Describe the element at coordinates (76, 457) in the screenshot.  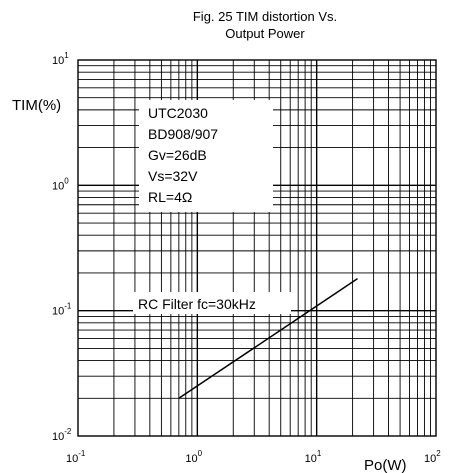
I see `x-tick-label: 10⁻¹` at that location.